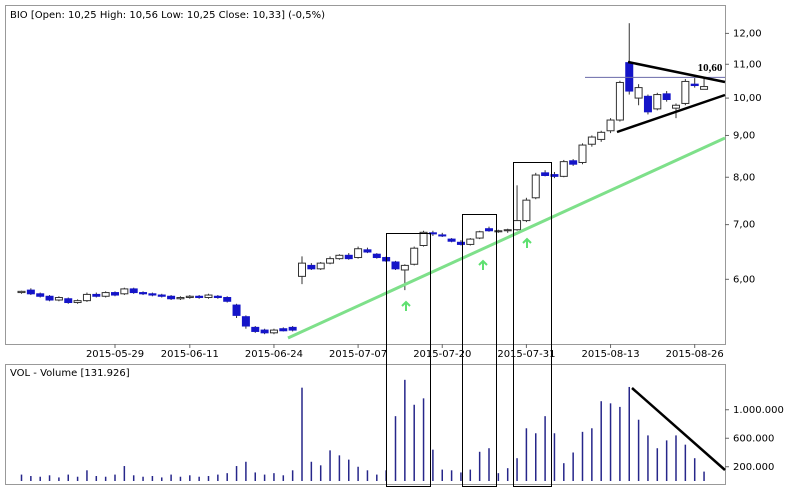 This screenshot has width=790, height=488. I want to click on x-tick-label: 2015-06-24, so click(274, 354).